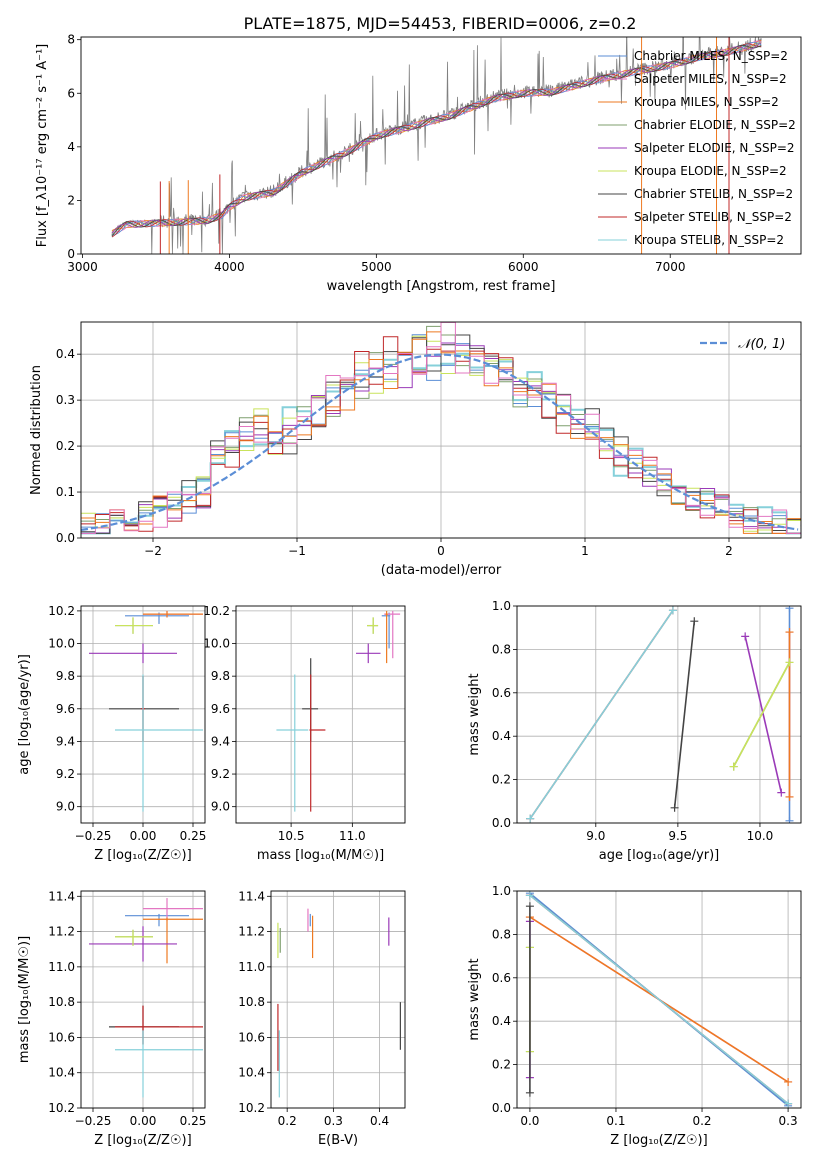 The image size is (819, 1170). I want to click on x-tick-label: 1, so click(585, 551).